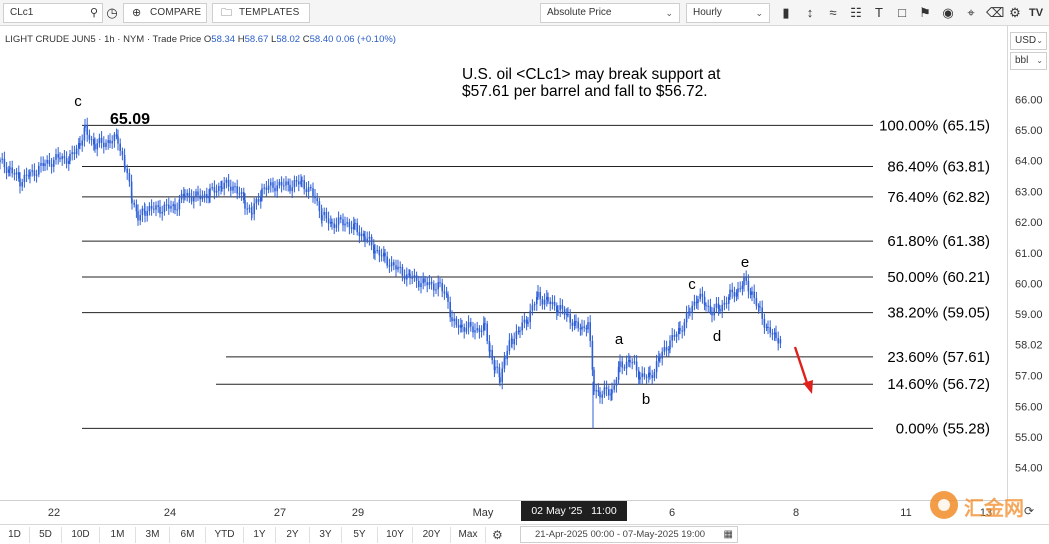 The image size is (1049, 544). Describe the element at coordinates (261, 13) in the screenshot. I see `templates-button: 🗀 TEMPLATES` at that location.